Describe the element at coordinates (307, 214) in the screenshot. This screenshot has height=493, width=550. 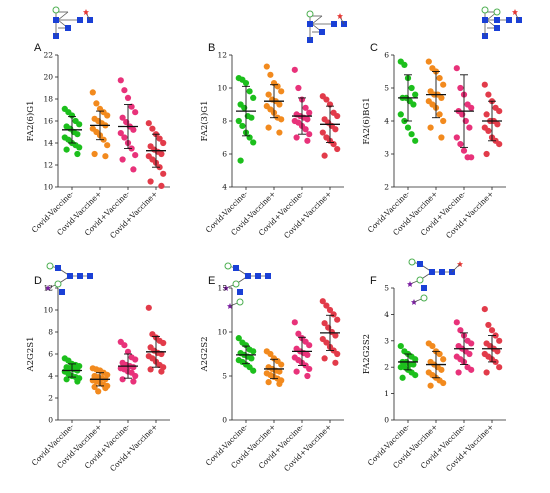
I see `x-tick-label: Covid+Vaccine+` at that location.